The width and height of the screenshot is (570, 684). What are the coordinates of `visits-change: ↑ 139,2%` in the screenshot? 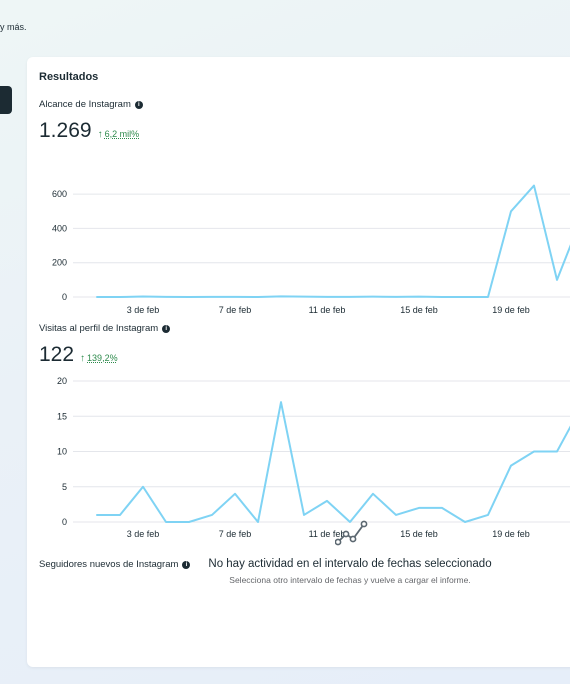 It's located at (99, 358).